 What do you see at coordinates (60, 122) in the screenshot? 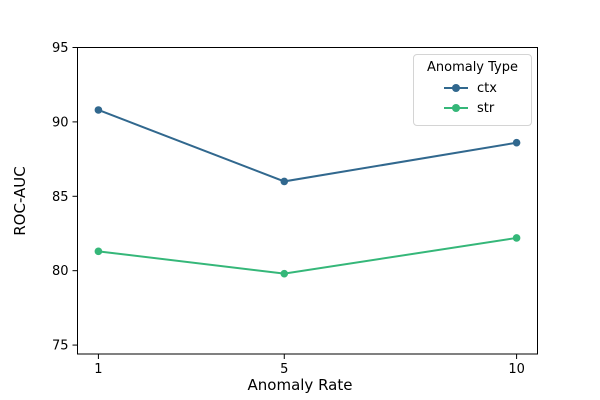
I see `y-tick-label: 90` at bounding box center [60, 122].